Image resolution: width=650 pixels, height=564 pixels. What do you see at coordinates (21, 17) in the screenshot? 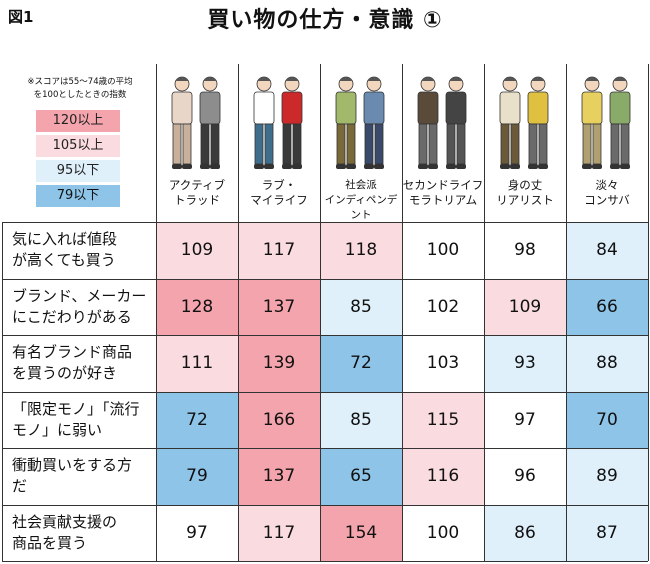
I see `figure-label: 図1` at bounding box center [21, 17].